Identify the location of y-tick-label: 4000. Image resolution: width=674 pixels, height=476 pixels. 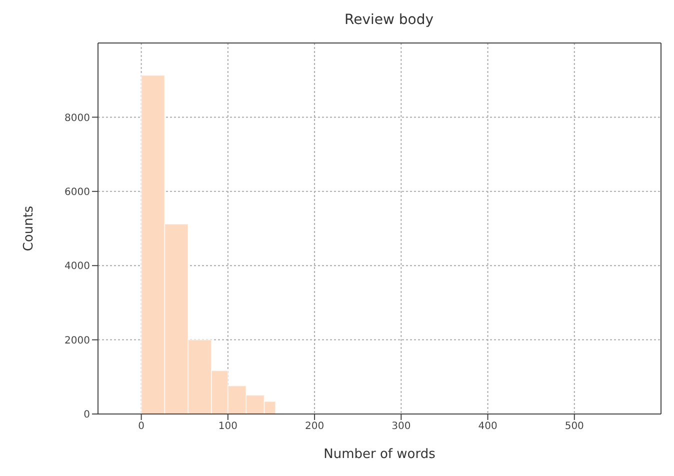
(77, 266).